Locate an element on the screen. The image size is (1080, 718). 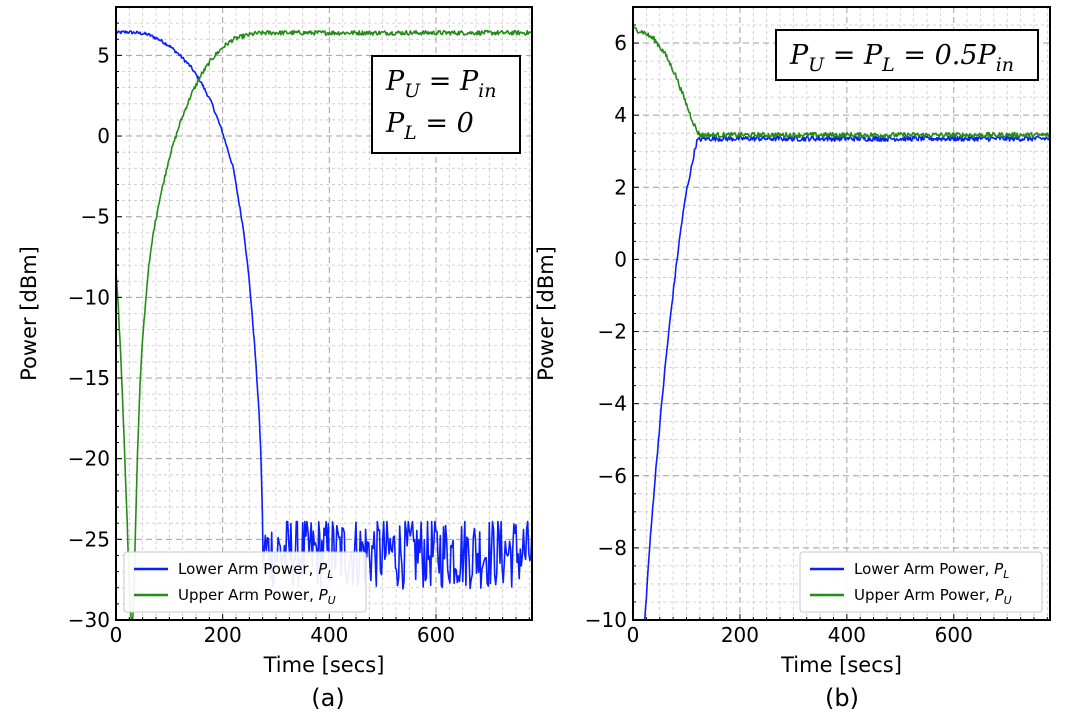
annotation-text: PU = Pin is located at coordinates (440, 84).